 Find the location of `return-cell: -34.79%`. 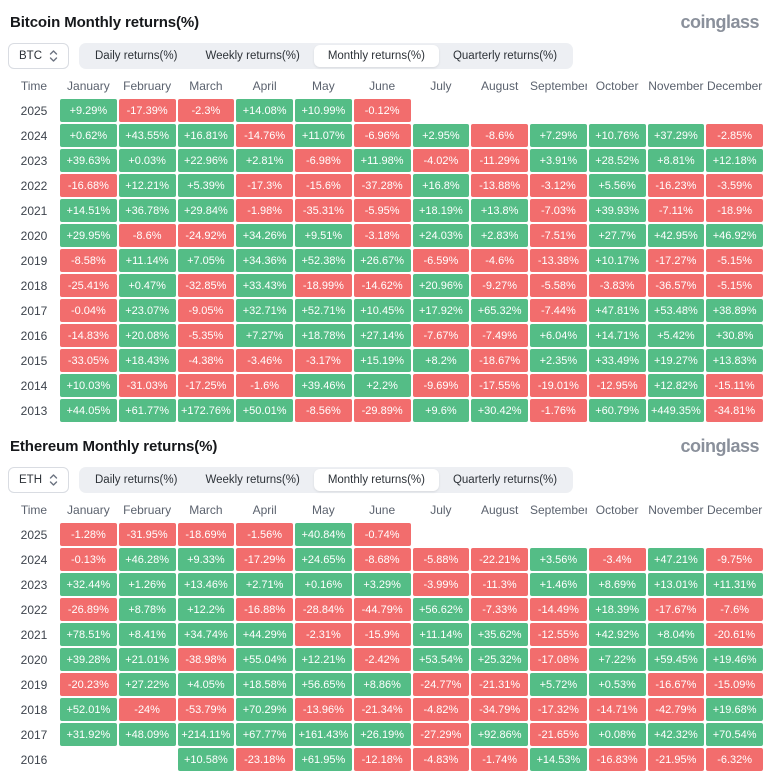

return-cell: -34.79% is located at coordinates (499, 709).